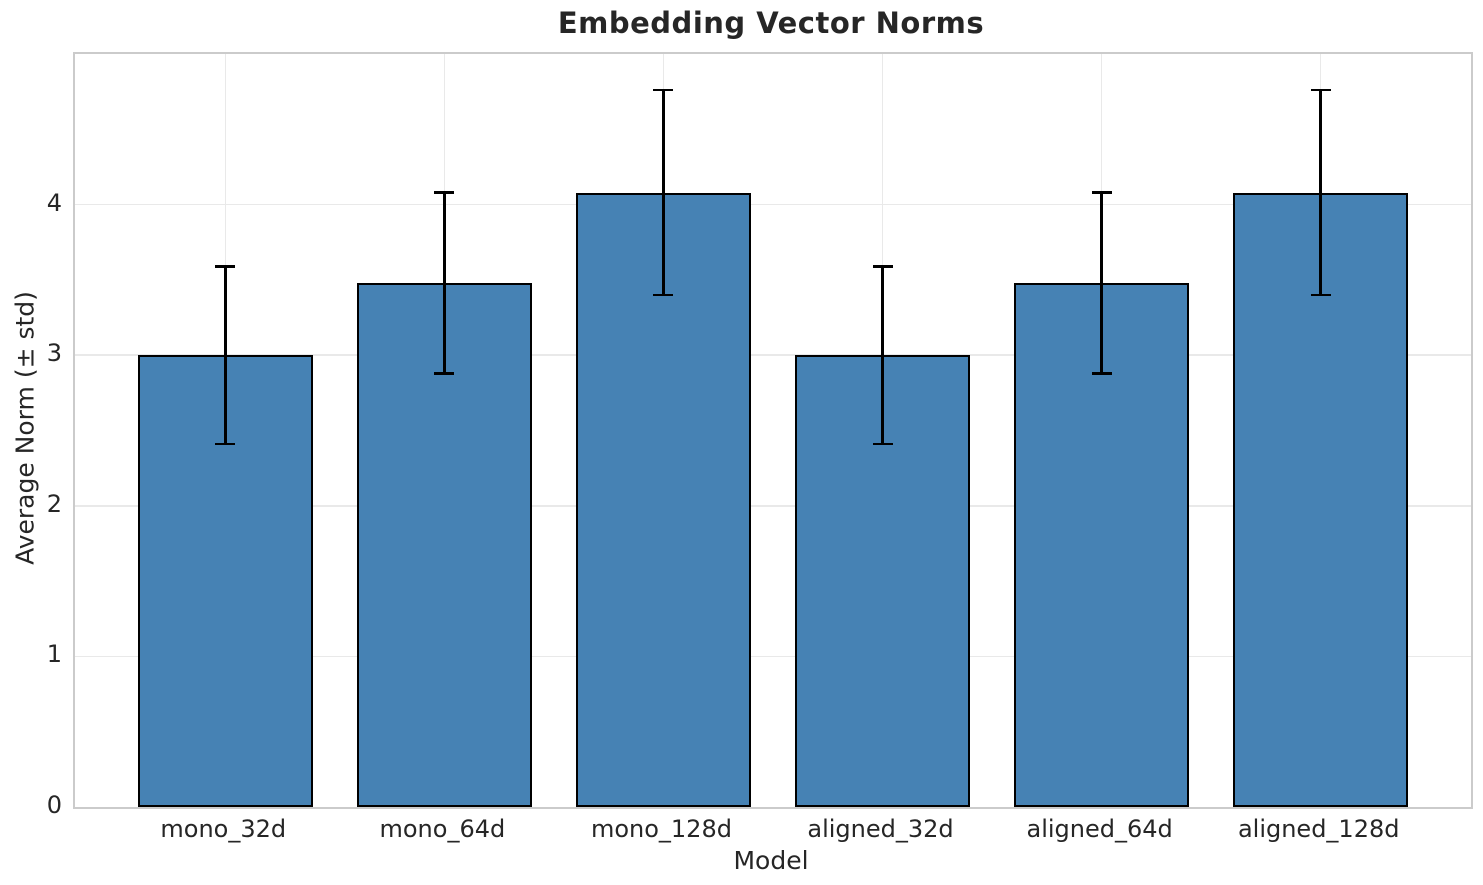 This screenshot has width=1483, height=885. I want to click on y-tick-label: 1, so click(54, 654).